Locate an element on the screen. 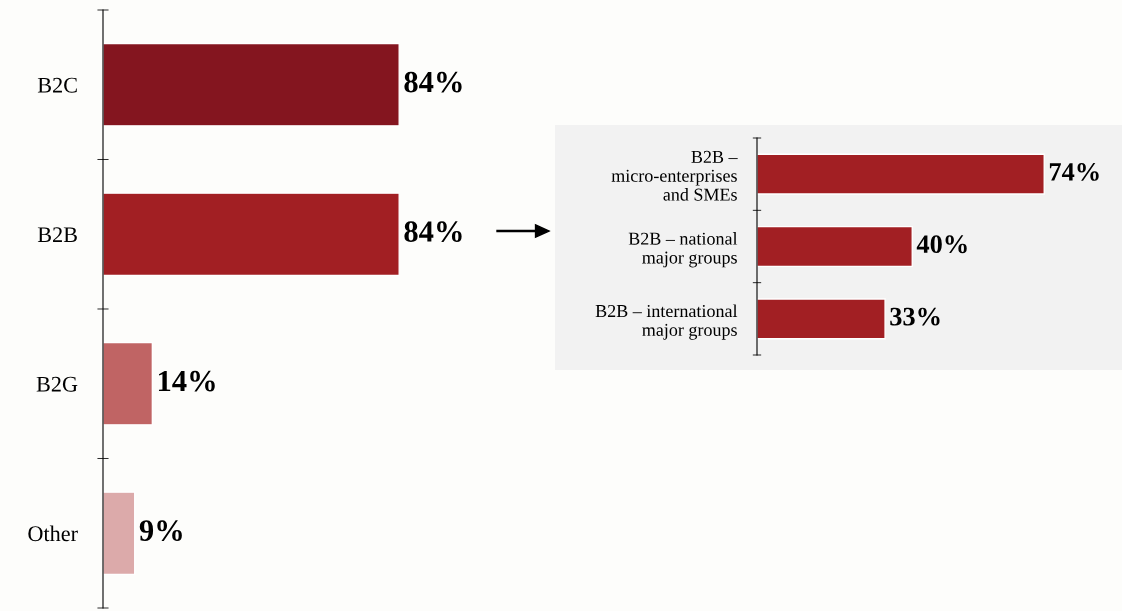 Image resolution: width=1122 pixels, height=611 pixels. y-tick-label: B2C is located at coordinates (57, 85).